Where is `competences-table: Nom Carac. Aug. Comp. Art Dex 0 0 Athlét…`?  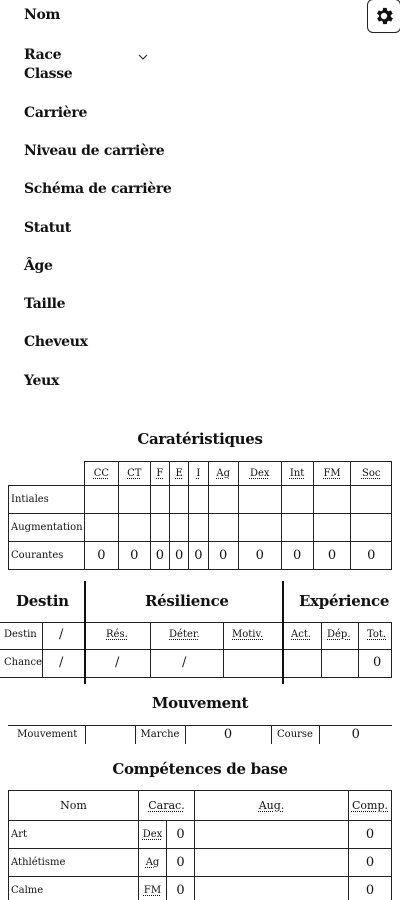
competences-table: Nom Carac. Aug. Comp. Art Dex 0 0 Athlét… is located at coordinates (200, 845).